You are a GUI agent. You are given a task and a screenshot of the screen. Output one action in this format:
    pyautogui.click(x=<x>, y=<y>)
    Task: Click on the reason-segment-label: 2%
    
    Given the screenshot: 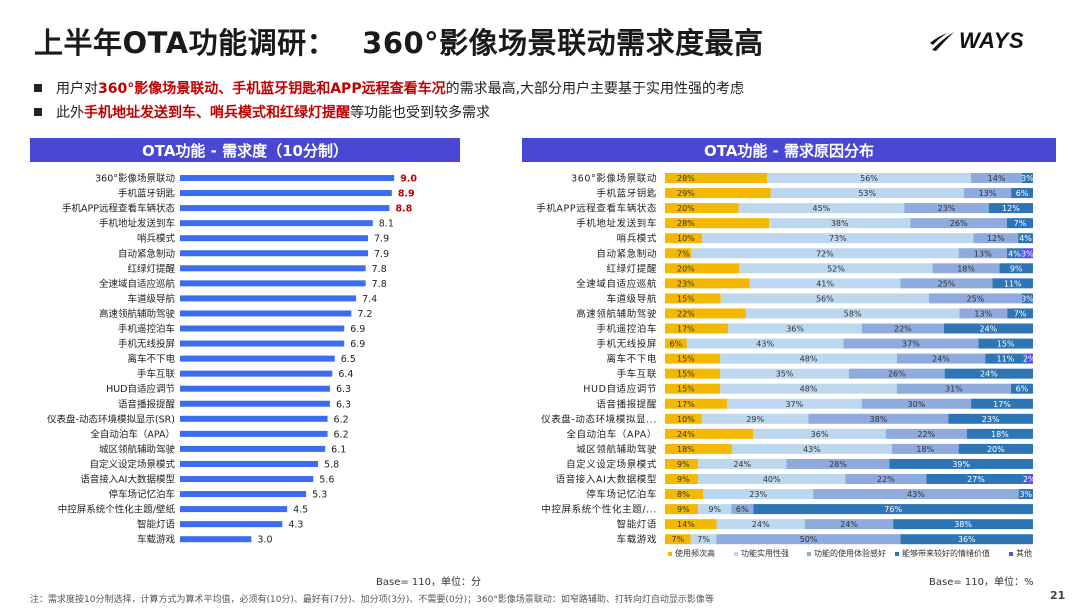 What is the action you would take?
    pyautogui.click(x=1029, y=359)
    